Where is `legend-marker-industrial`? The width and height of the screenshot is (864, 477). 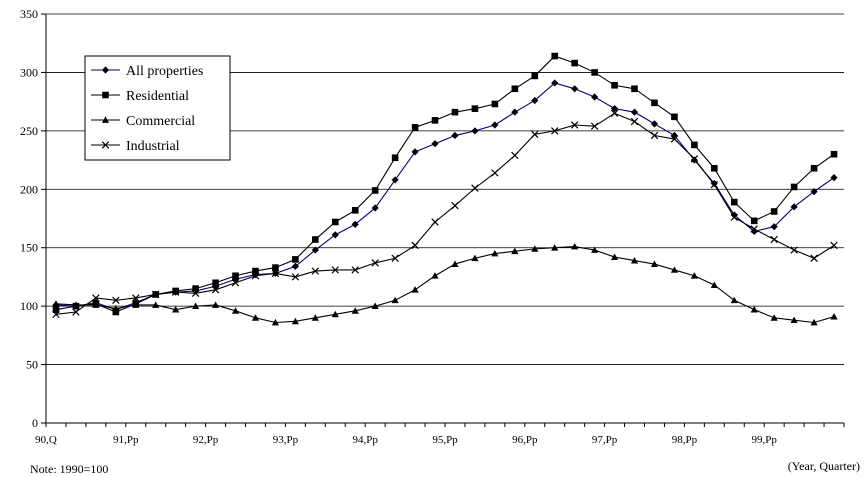 legend-marker-industrial is located at coordinates (105, 145).